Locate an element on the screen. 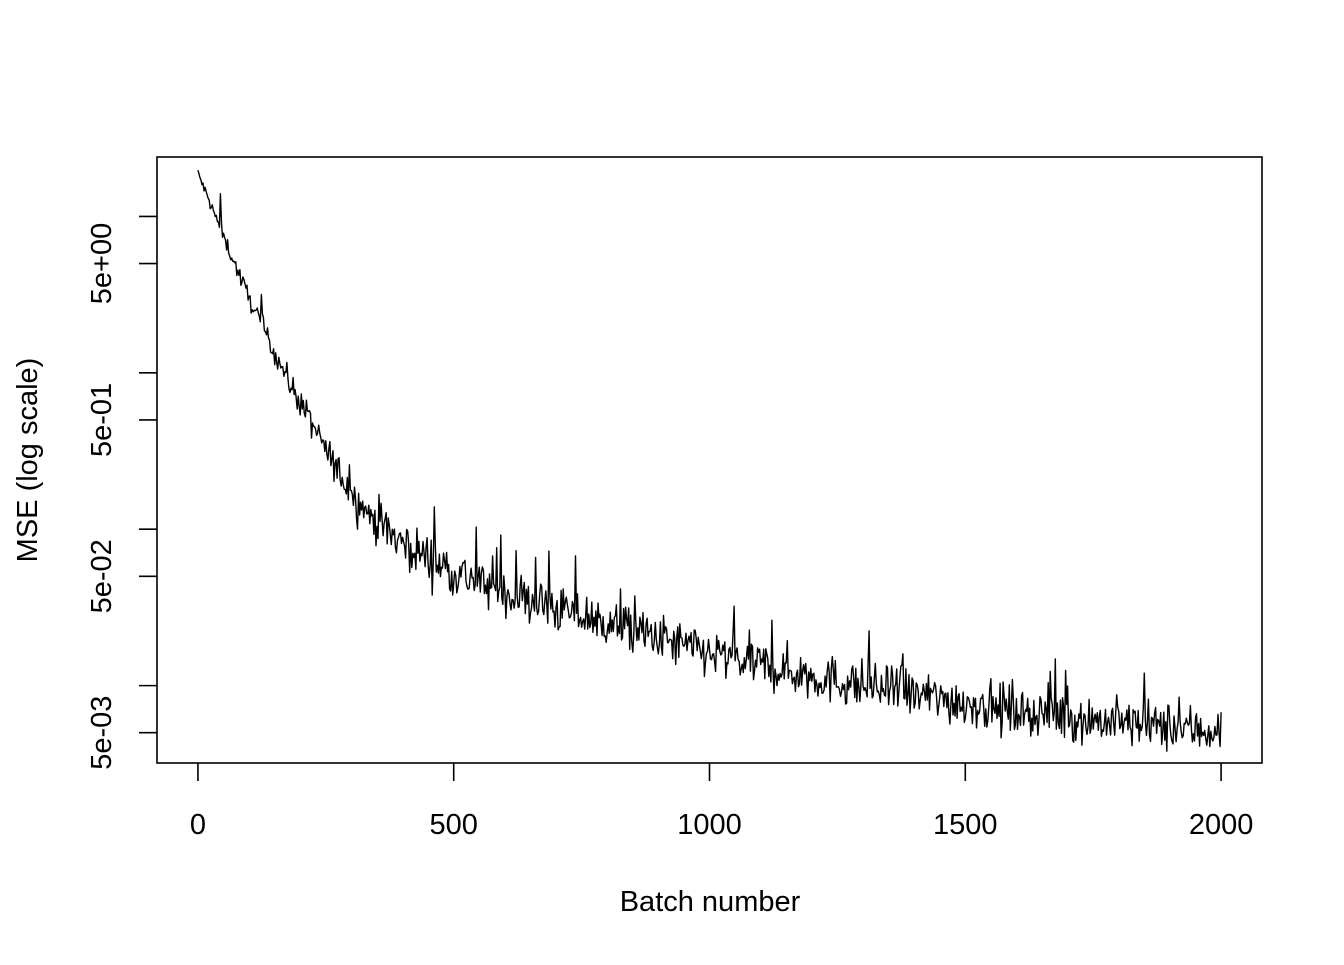 Image resolution: width=1344 pixels, height=965 pixels. y-tick-label: 5e-02 is located at coordinates (102, 576).